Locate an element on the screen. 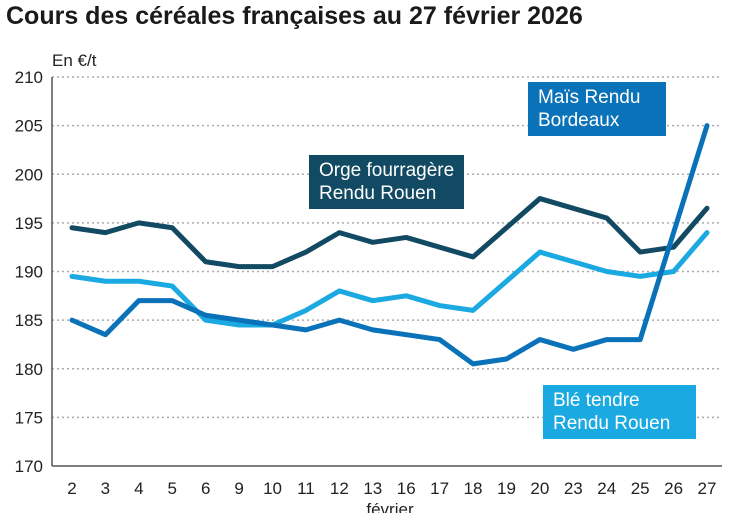 This screenshot has height=513, width=747. x-tick-label: 12 is located at coordinates (339, 488).